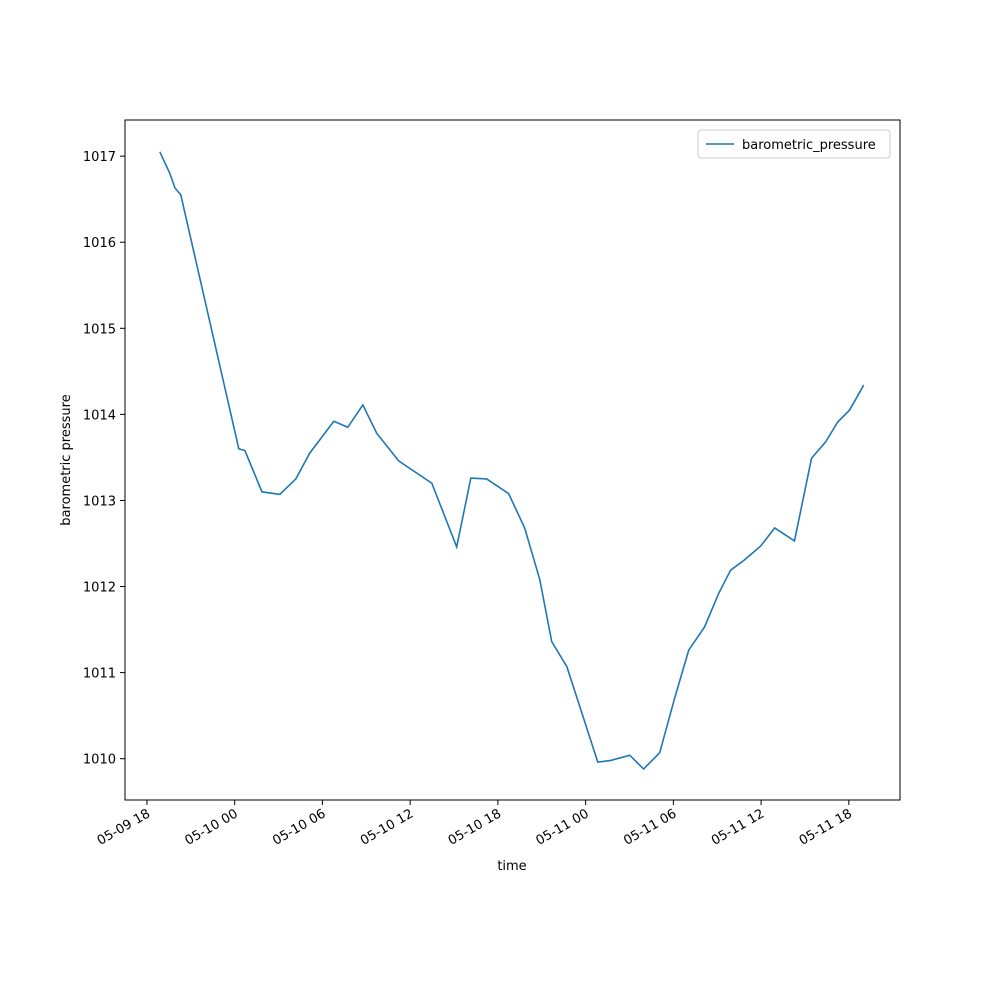 This screenshot has height=1000, width=1000. Describe the element at coordinates (66, 459) in the screenshot. I see `y-axis-label: barometric pressure` at that location.